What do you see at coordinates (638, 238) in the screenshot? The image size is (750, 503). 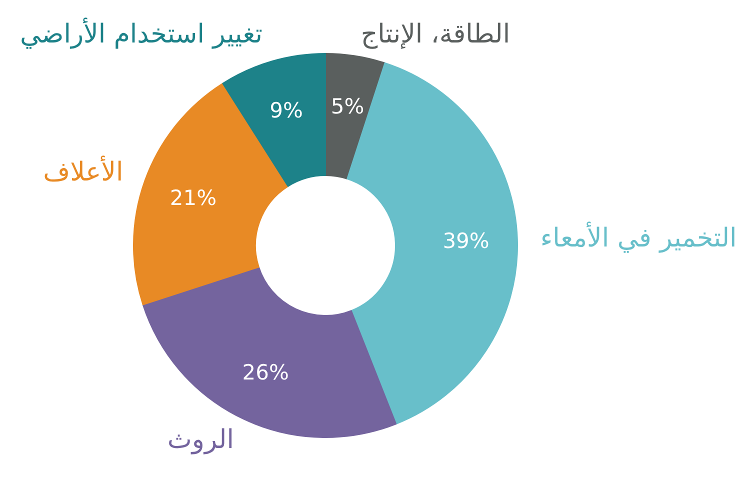 I see `slice-label: التخمير في الأمعاء` at bounding box center [638, 238].